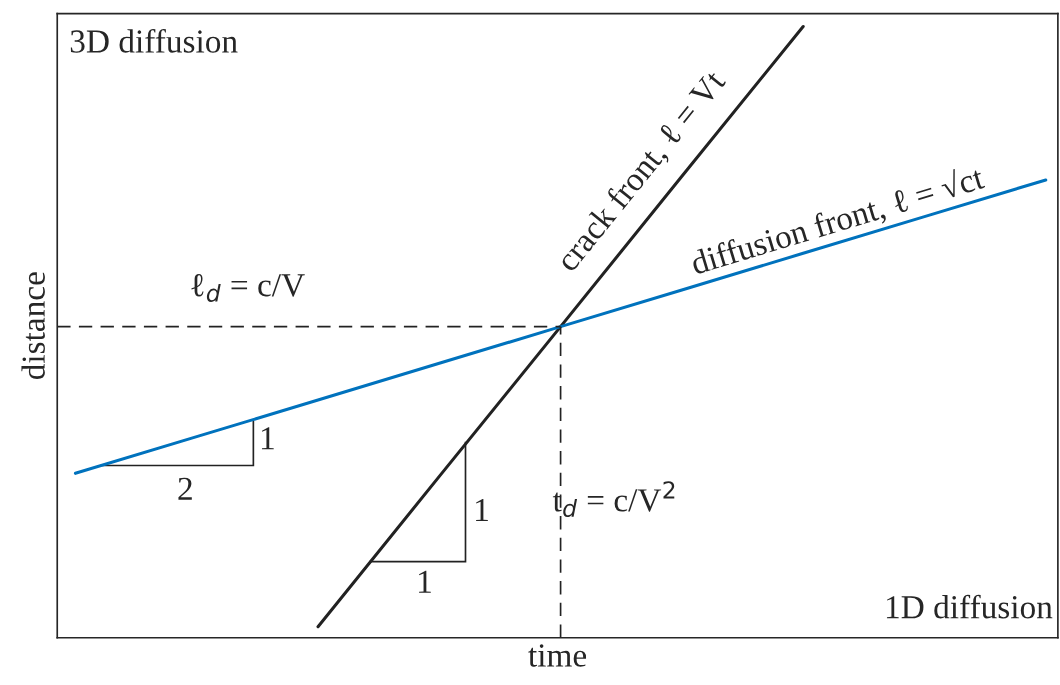  Describe the element at coordinates (33, 326) in the screenshot. I see `y-axis-title: distance` at that location.